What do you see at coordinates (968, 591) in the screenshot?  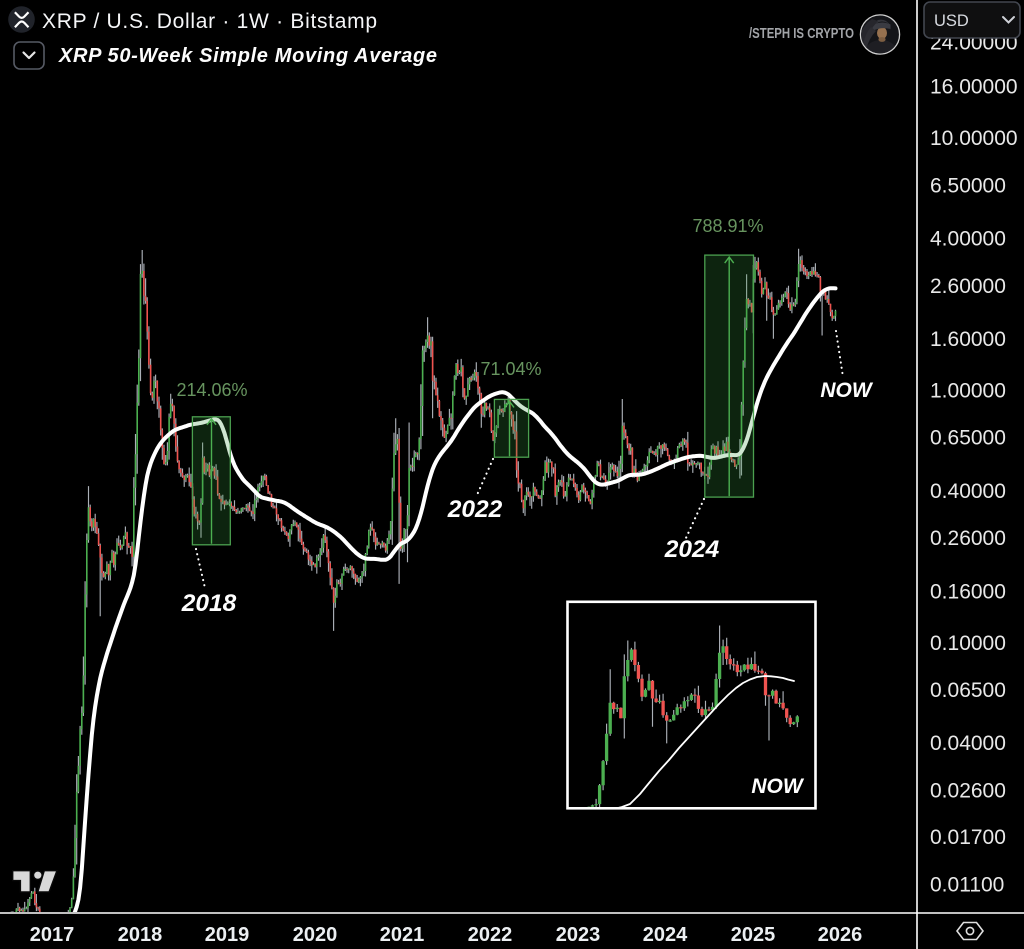 I see `svg-text: 0.16000` at bounding box center [968, 591].